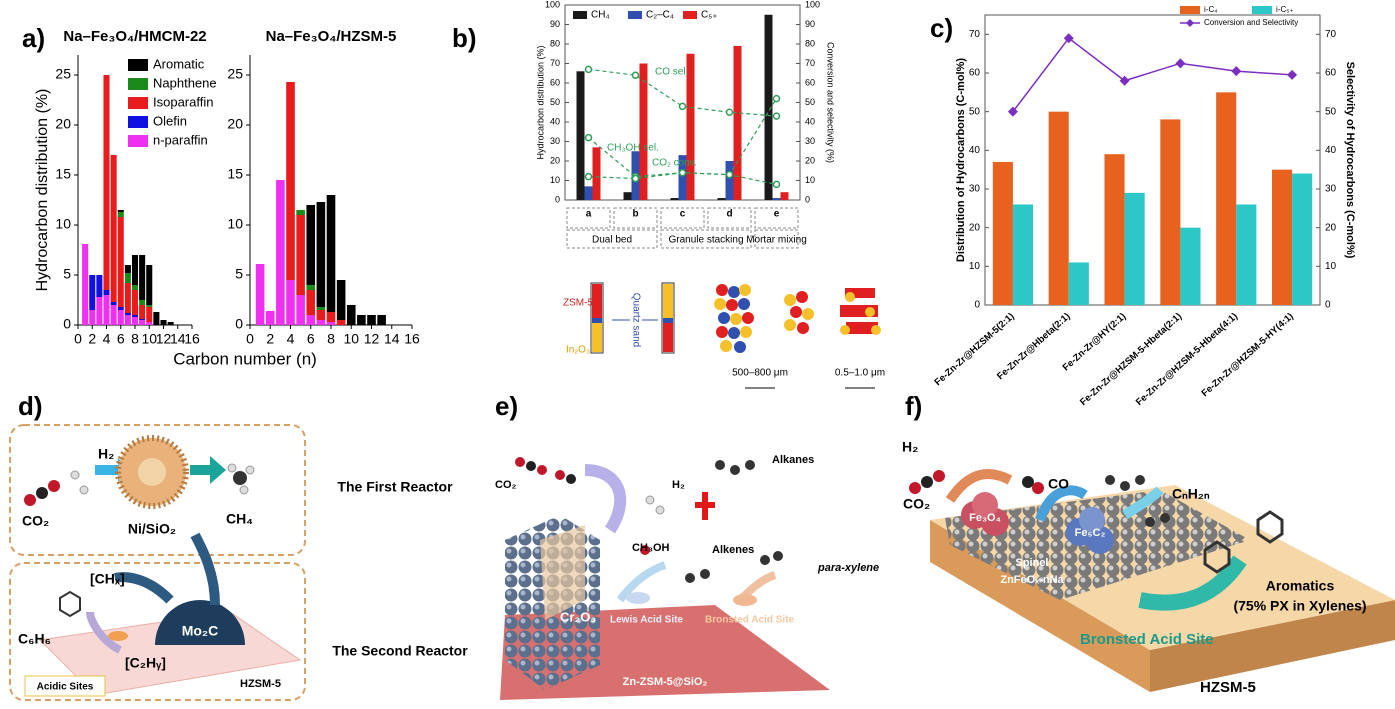  Describe the element at coordinates (913, 406) in the screenshot. I see `panel-label: f)` at that location.